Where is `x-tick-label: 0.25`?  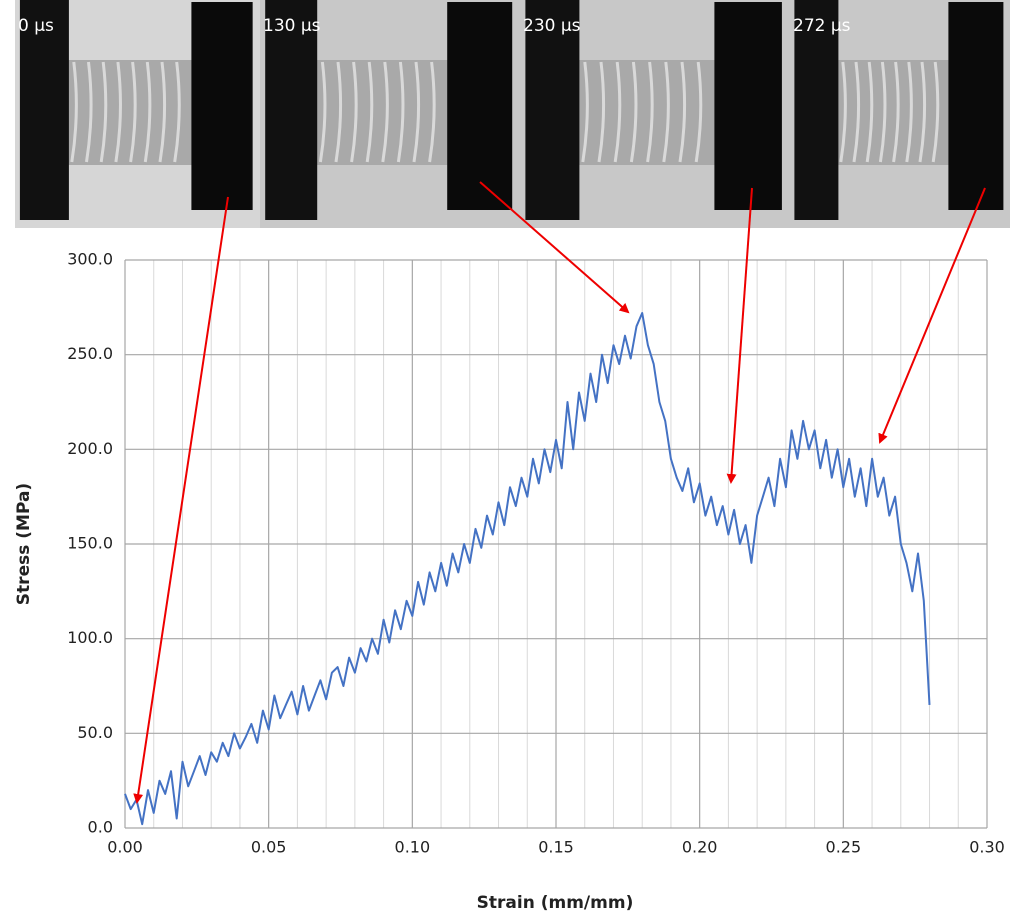
x-tick-label: 0.25 is located at coordinates (844, 847).